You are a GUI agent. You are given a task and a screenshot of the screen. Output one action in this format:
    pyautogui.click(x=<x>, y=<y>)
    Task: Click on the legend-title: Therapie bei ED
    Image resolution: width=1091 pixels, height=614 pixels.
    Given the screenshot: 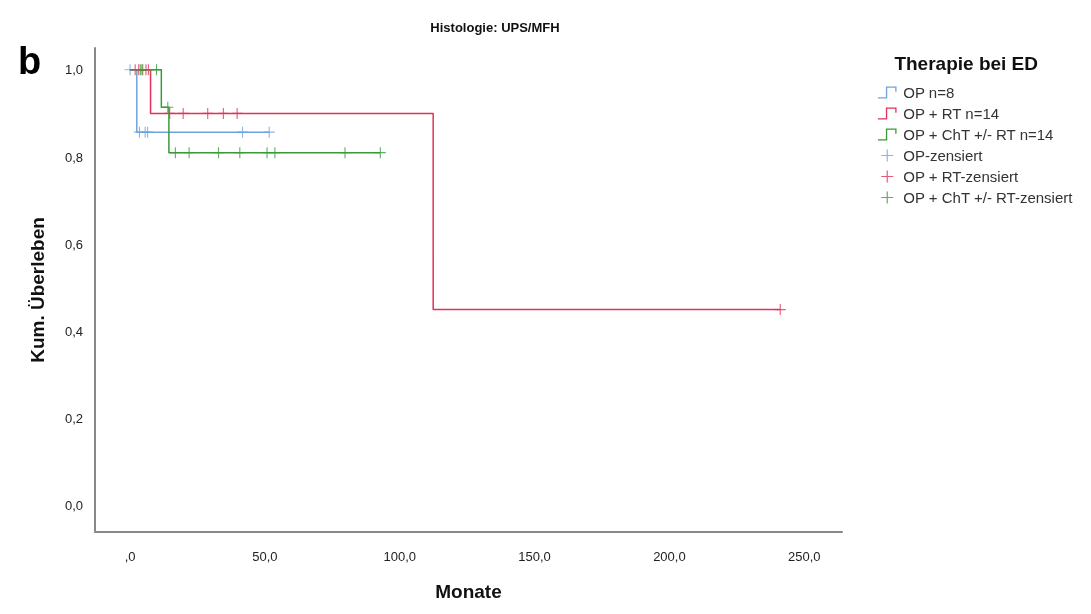 What is the action you would take?
    pyautogui.click(x=966, y=63)
    